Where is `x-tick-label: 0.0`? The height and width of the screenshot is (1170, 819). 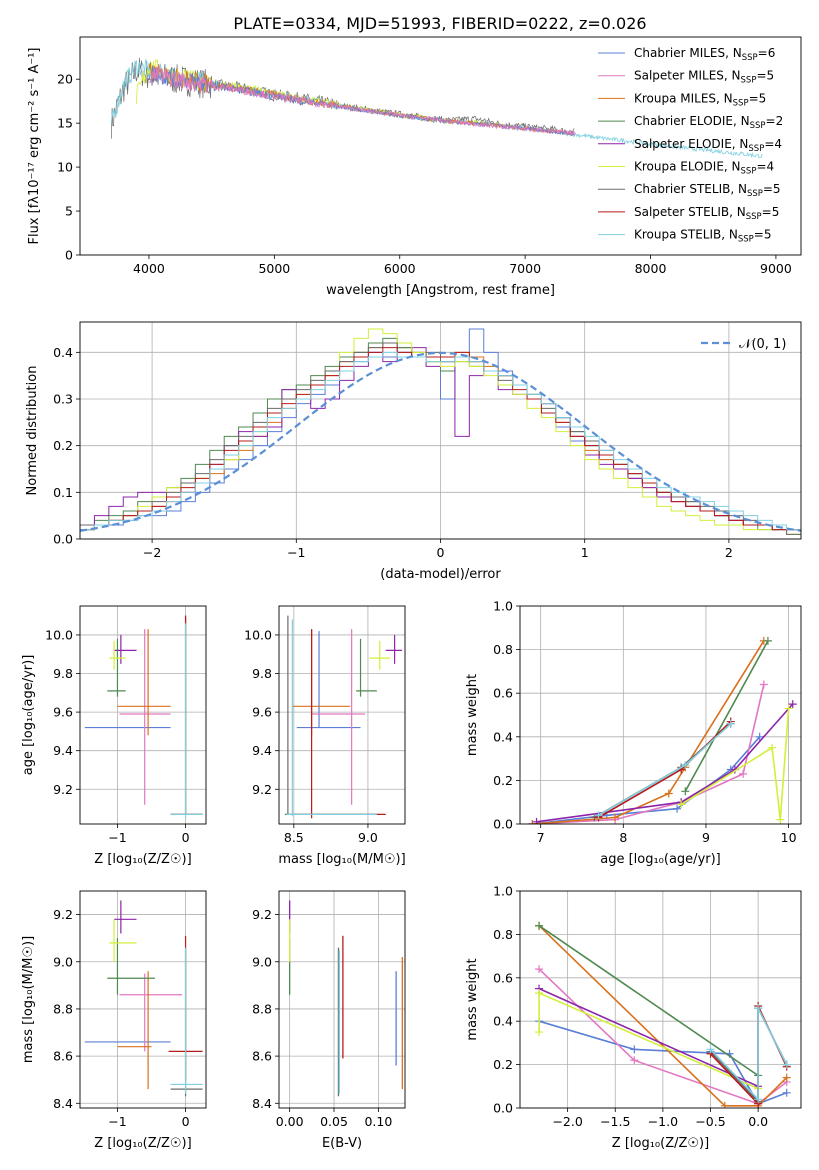
x-tick-label: 0.0 is located at coordinates (758, 1121).